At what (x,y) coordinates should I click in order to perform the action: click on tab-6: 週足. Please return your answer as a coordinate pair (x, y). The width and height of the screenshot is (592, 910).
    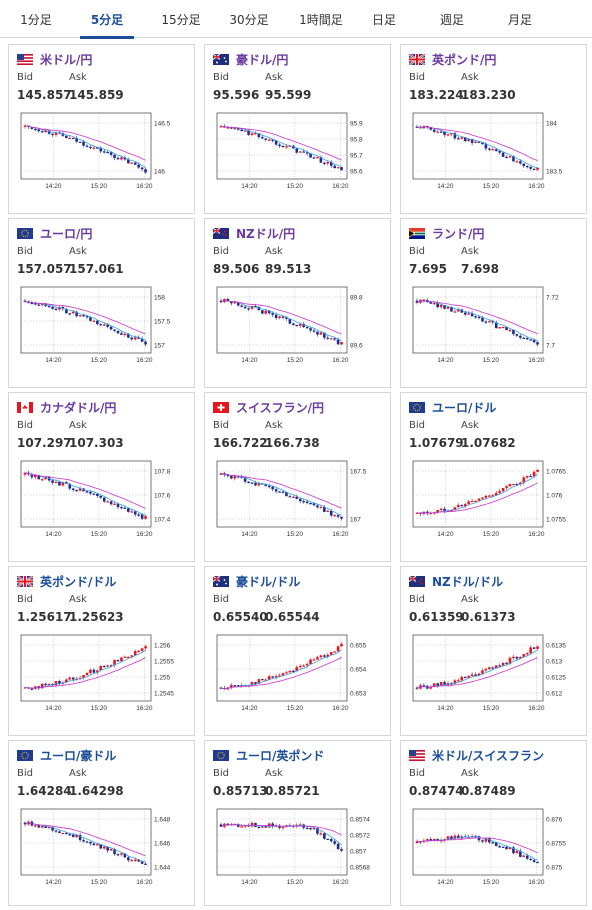
    Looking at the image, I should click on (451, 20).